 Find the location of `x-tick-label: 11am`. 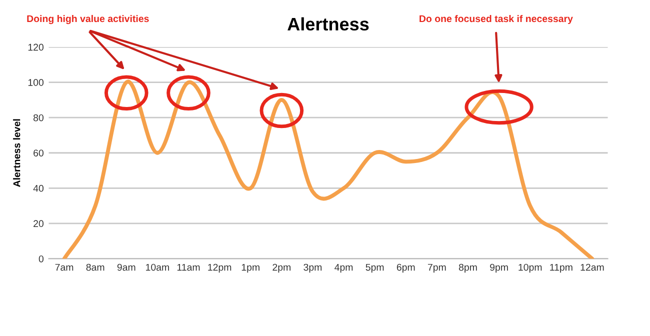

x-tick-label: 11am is located at coordinates (188, 267).